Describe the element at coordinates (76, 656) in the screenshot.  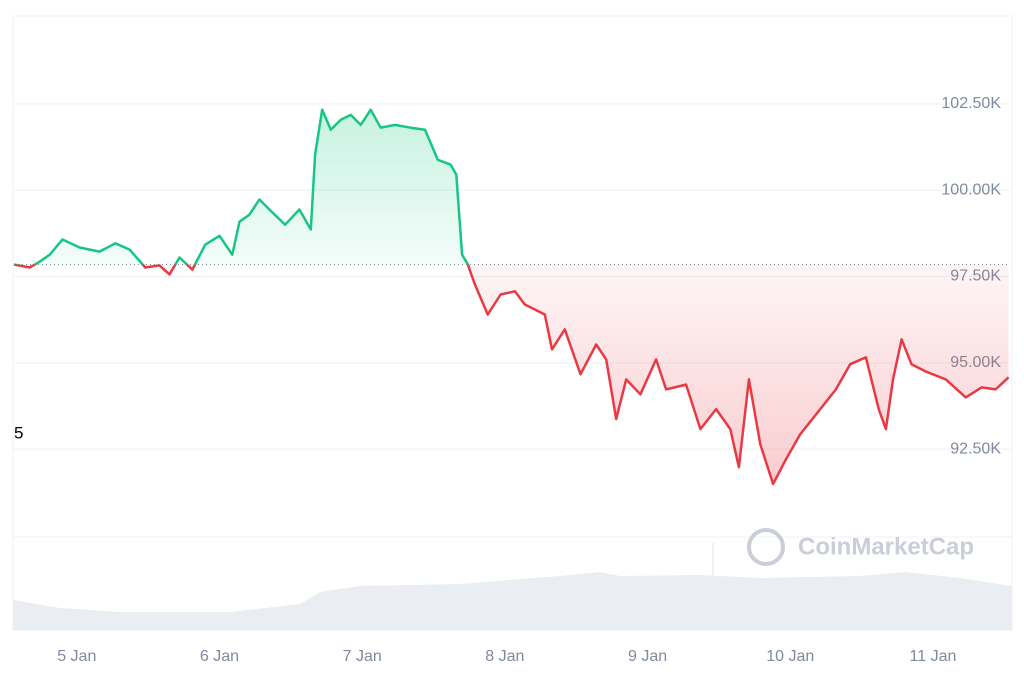
I see `x-tick-label: 5 Jan` at that location.